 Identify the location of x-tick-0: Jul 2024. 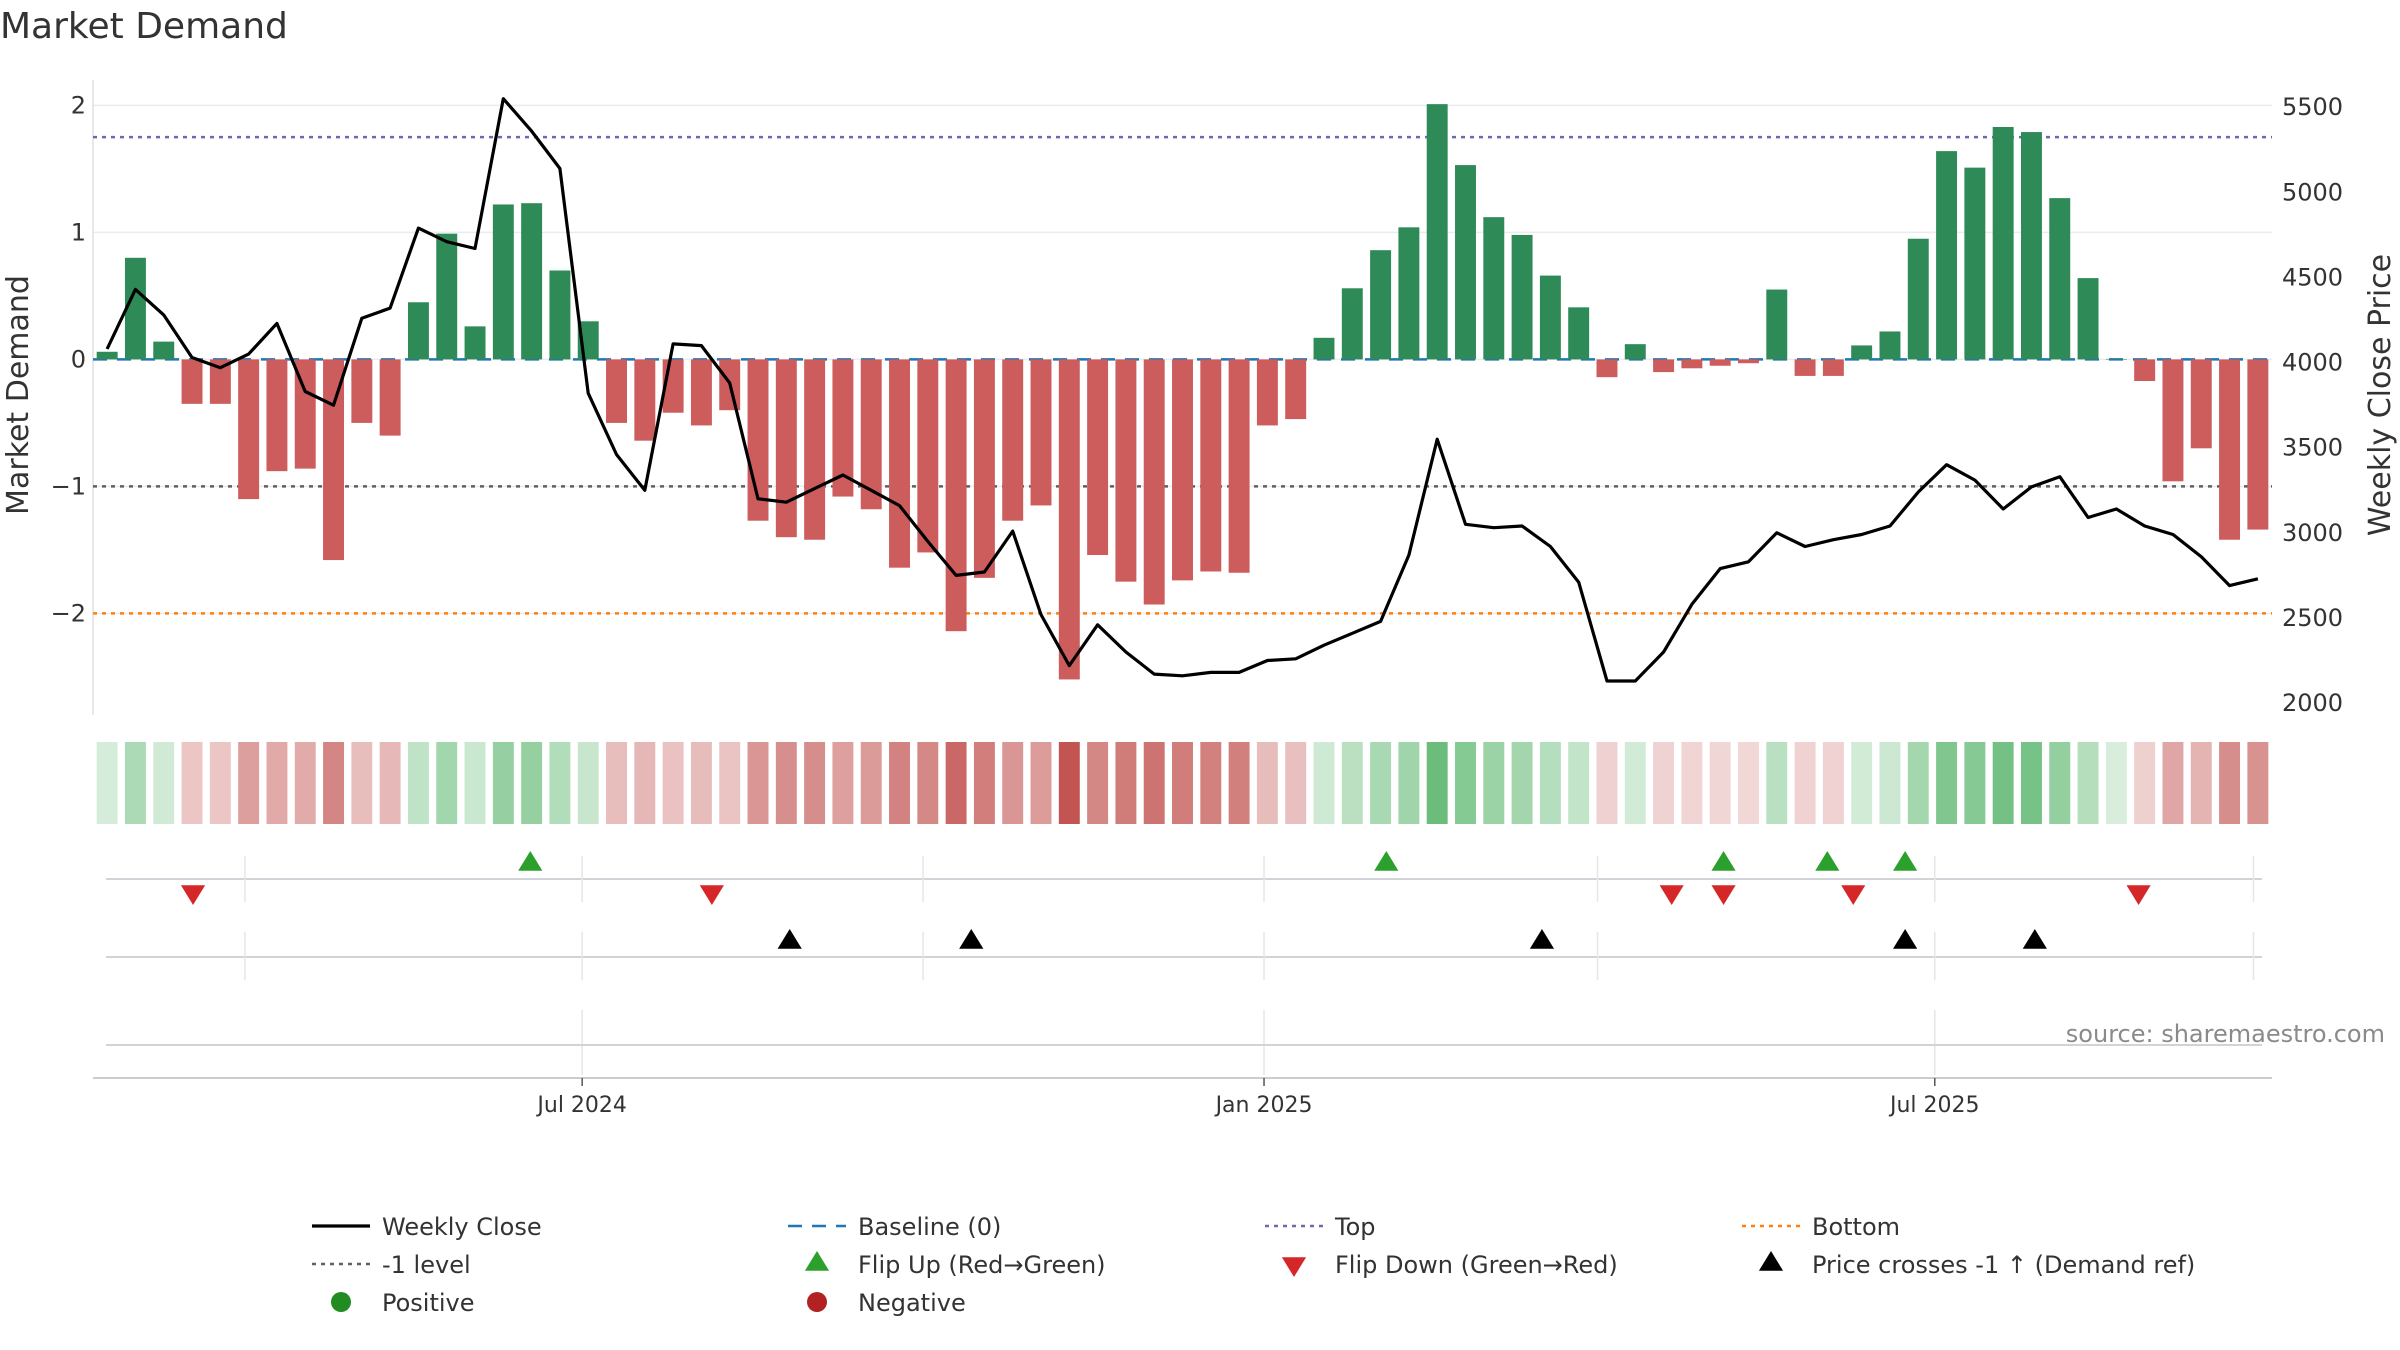
(581, 1105).